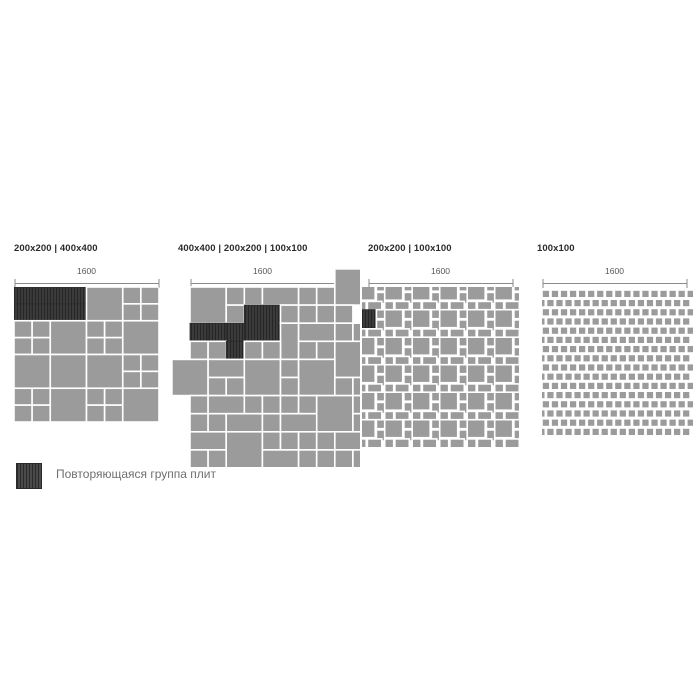 The image size is (700, 700). I want to click on dimension-graphic, so click(87, 283).